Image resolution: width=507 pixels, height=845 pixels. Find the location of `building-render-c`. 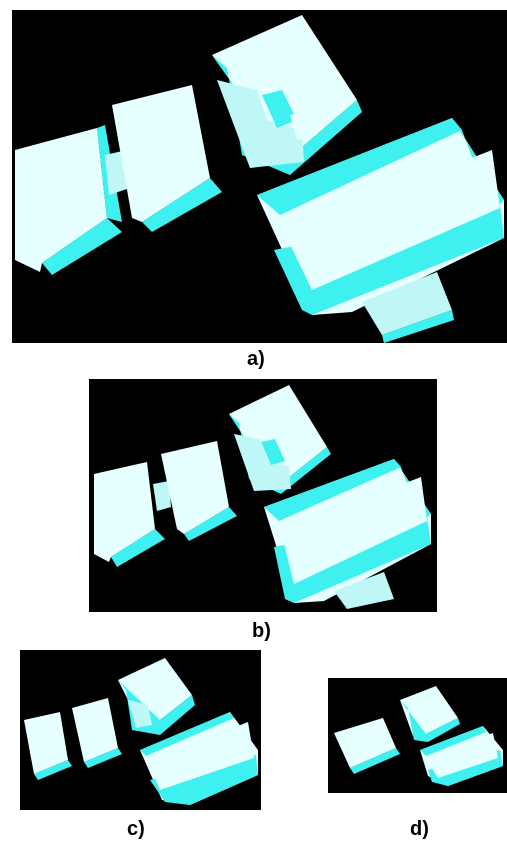

building-render-c is located at coordinates (141, 731).